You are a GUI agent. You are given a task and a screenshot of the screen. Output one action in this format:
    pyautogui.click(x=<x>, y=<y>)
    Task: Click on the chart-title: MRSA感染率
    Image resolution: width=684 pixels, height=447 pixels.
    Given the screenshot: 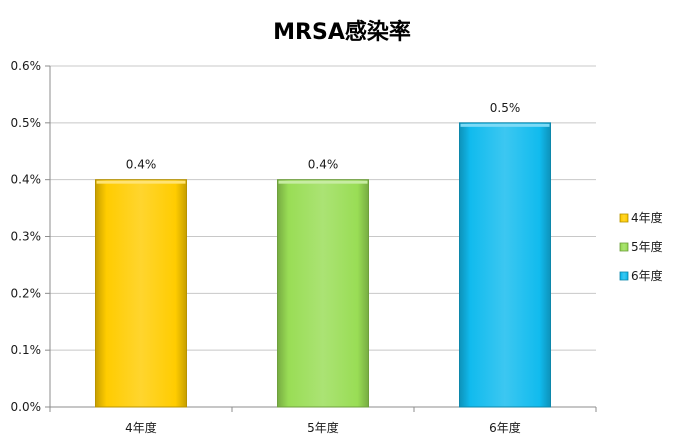 What is the action you would take?
    pyautogui.click(x=342, y=32)
    